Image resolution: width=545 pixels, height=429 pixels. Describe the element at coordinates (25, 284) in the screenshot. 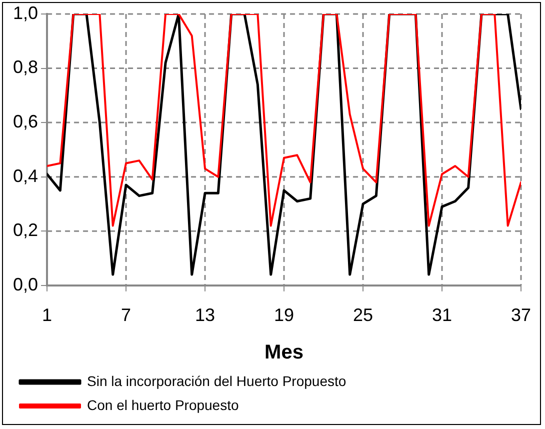

I see `y-tick-label: 0,0` at that location.